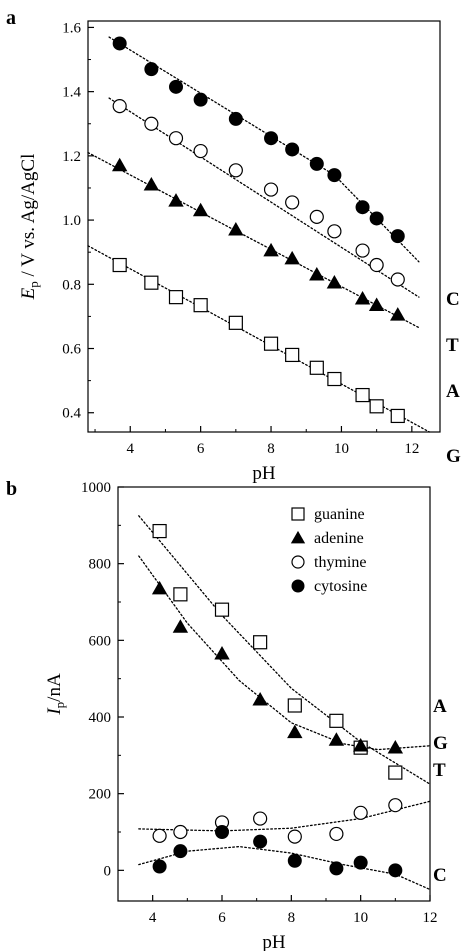  Describe the element at coordinates (130, 449) in the screenshot. I see `panel-a-x-tick-label: 4` at that location.